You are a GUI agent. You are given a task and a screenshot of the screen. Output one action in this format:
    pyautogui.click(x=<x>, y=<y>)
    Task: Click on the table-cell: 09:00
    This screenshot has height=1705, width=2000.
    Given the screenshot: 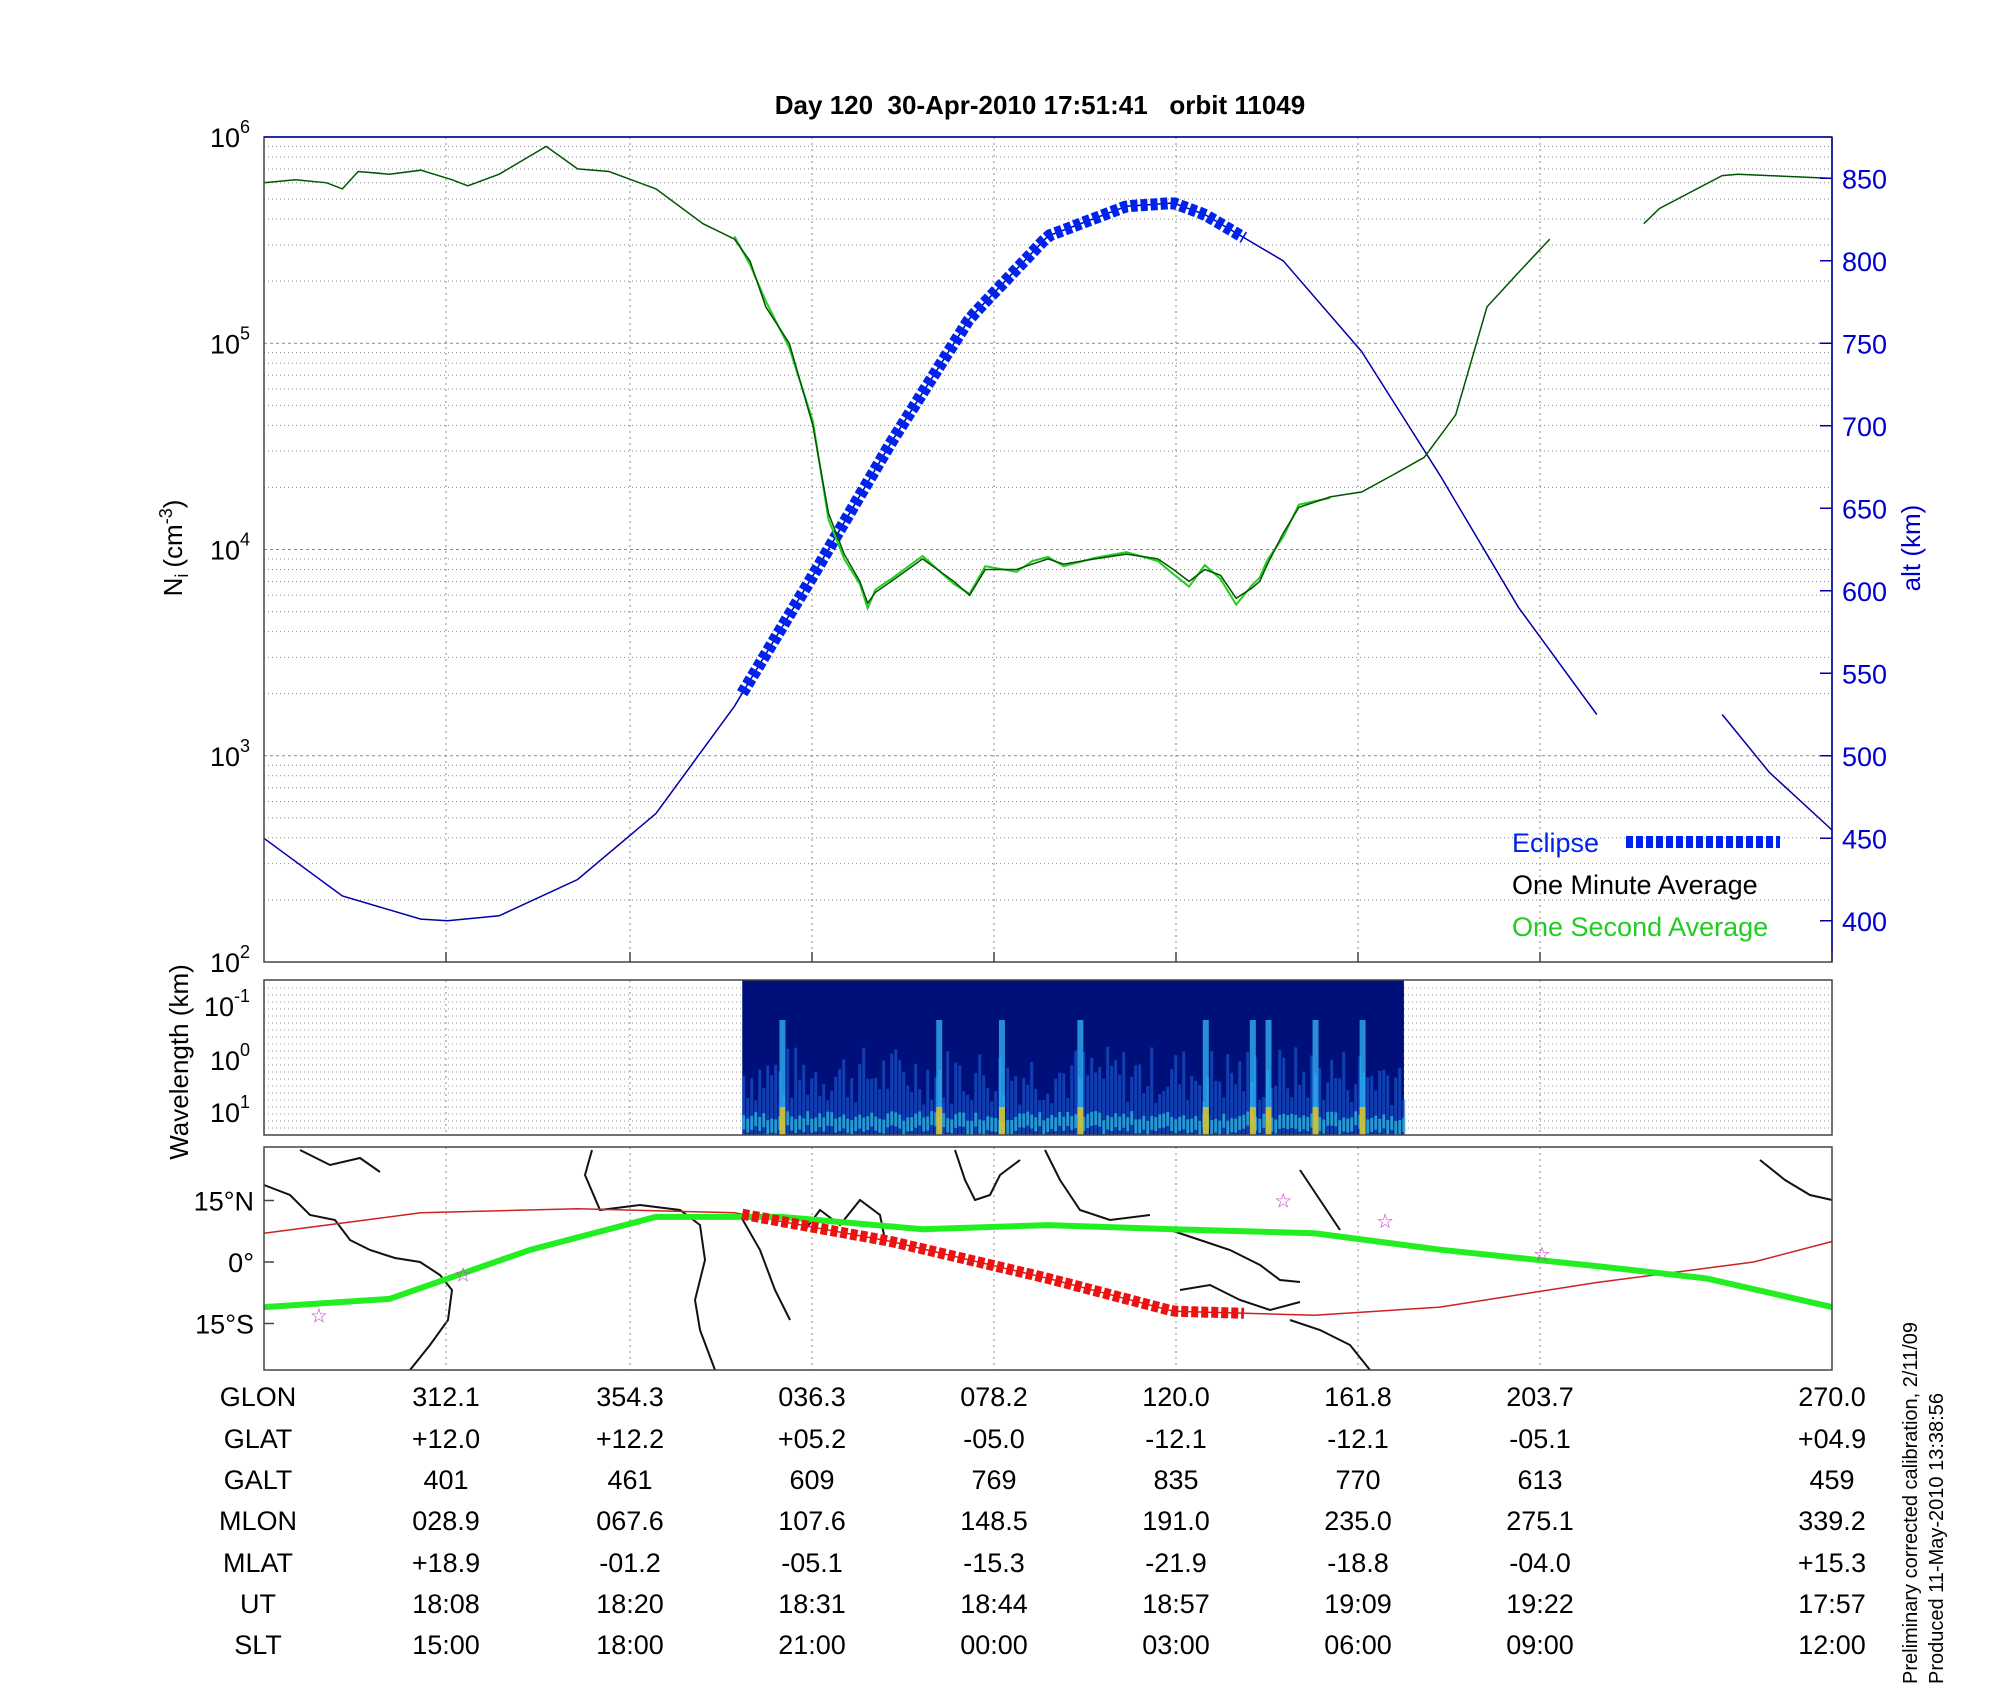 What is the action you would take?
    pyautogui.click(x=1540, y=1645)
    